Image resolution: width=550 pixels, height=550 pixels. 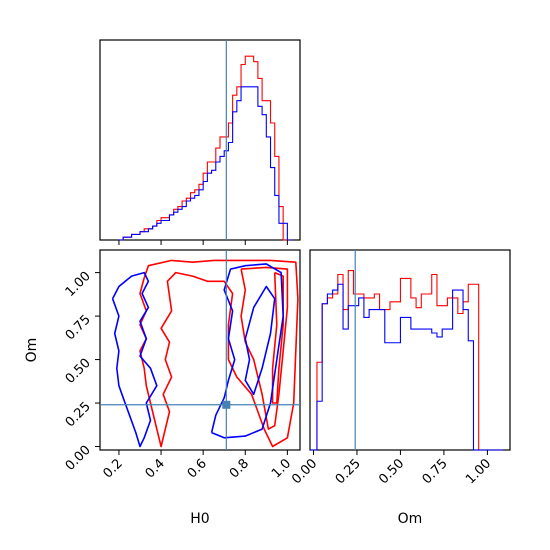 I want to click on tick-label-x-h0: 0.4, so click(x=155, y=468).